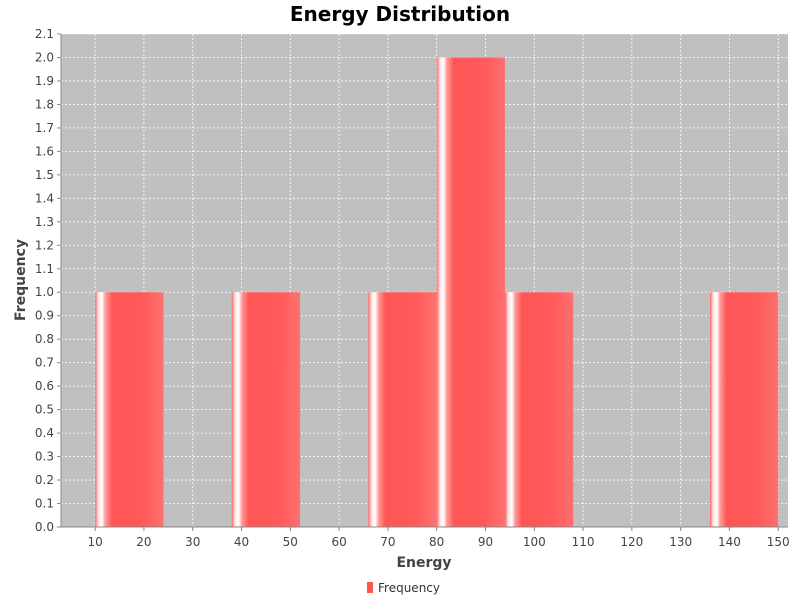  Describe the element at coordinates (729, 542) in the screenshot. I see `x-tick-label: 140` at that location.